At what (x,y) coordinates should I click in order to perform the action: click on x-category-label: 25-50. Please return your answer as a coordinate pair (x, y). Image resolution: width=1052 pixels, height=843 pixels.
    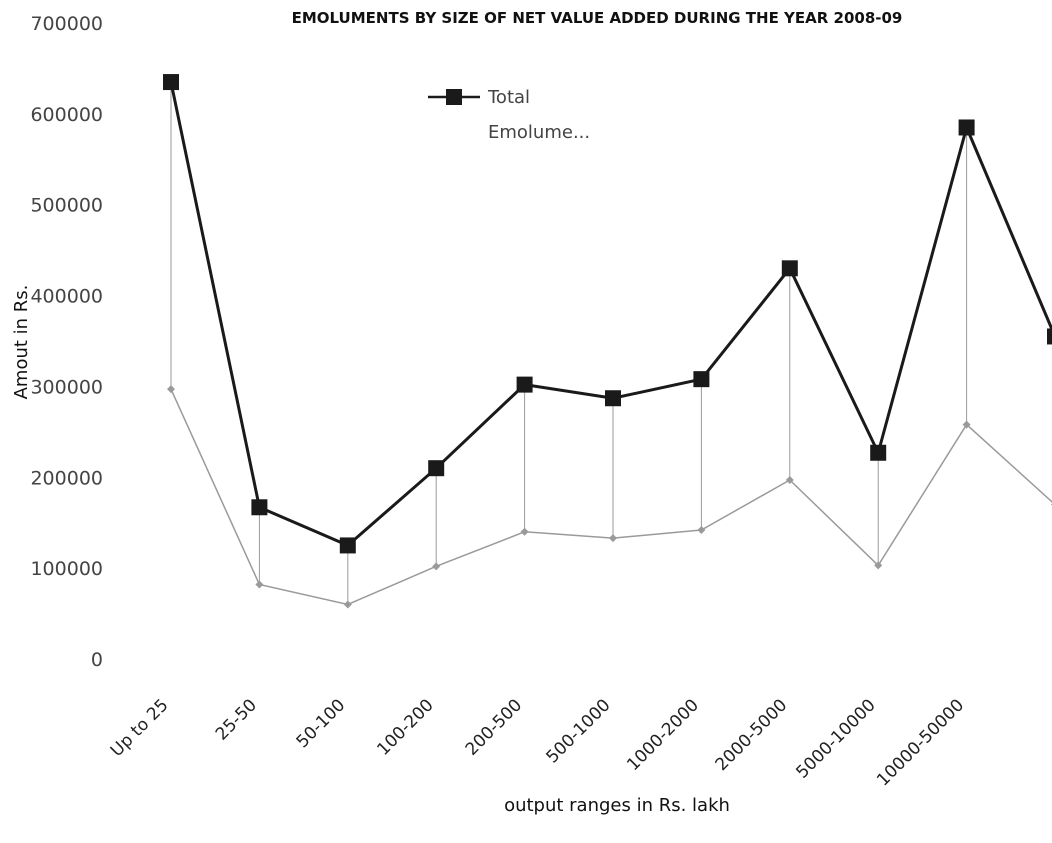
    Looking at the image, I should click on (236, 719).